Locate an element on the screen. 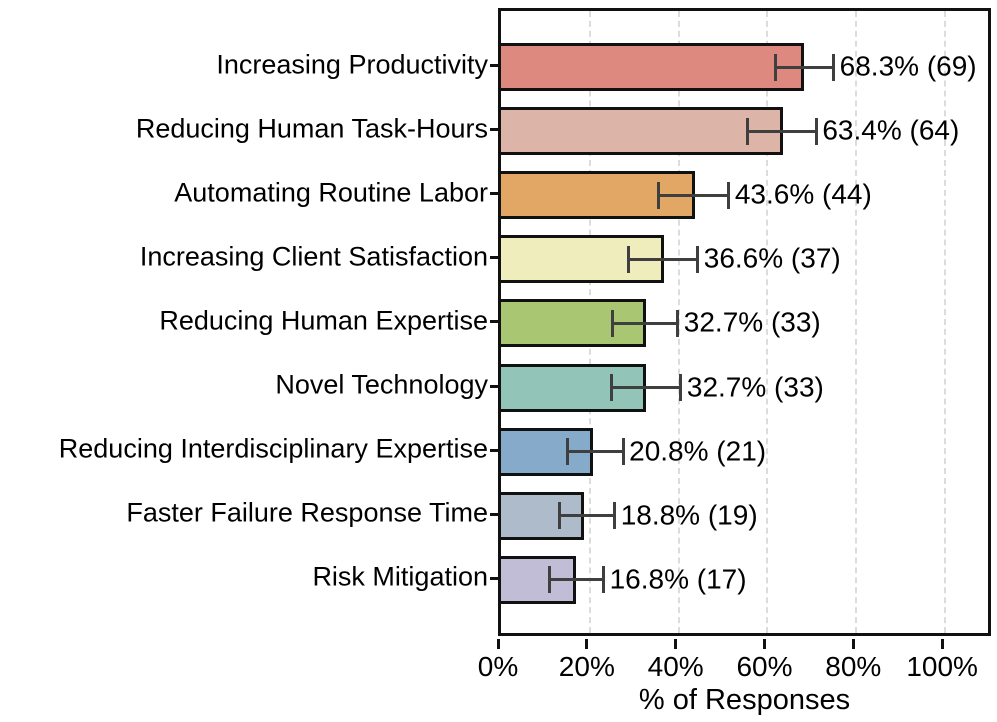 The image size is (997, 722). value-label: 18.8% (19) is located at coordinates (689, 515).